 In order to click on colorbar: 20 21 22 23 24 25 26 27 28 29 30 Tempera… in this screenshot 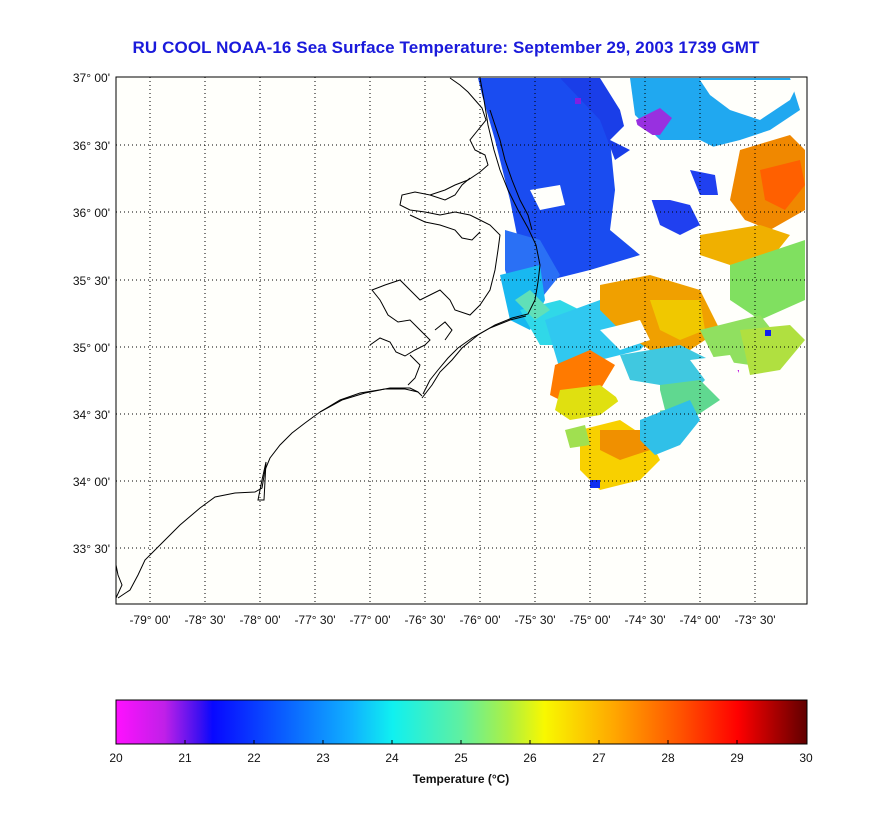, I will do `click(461, 742)`.